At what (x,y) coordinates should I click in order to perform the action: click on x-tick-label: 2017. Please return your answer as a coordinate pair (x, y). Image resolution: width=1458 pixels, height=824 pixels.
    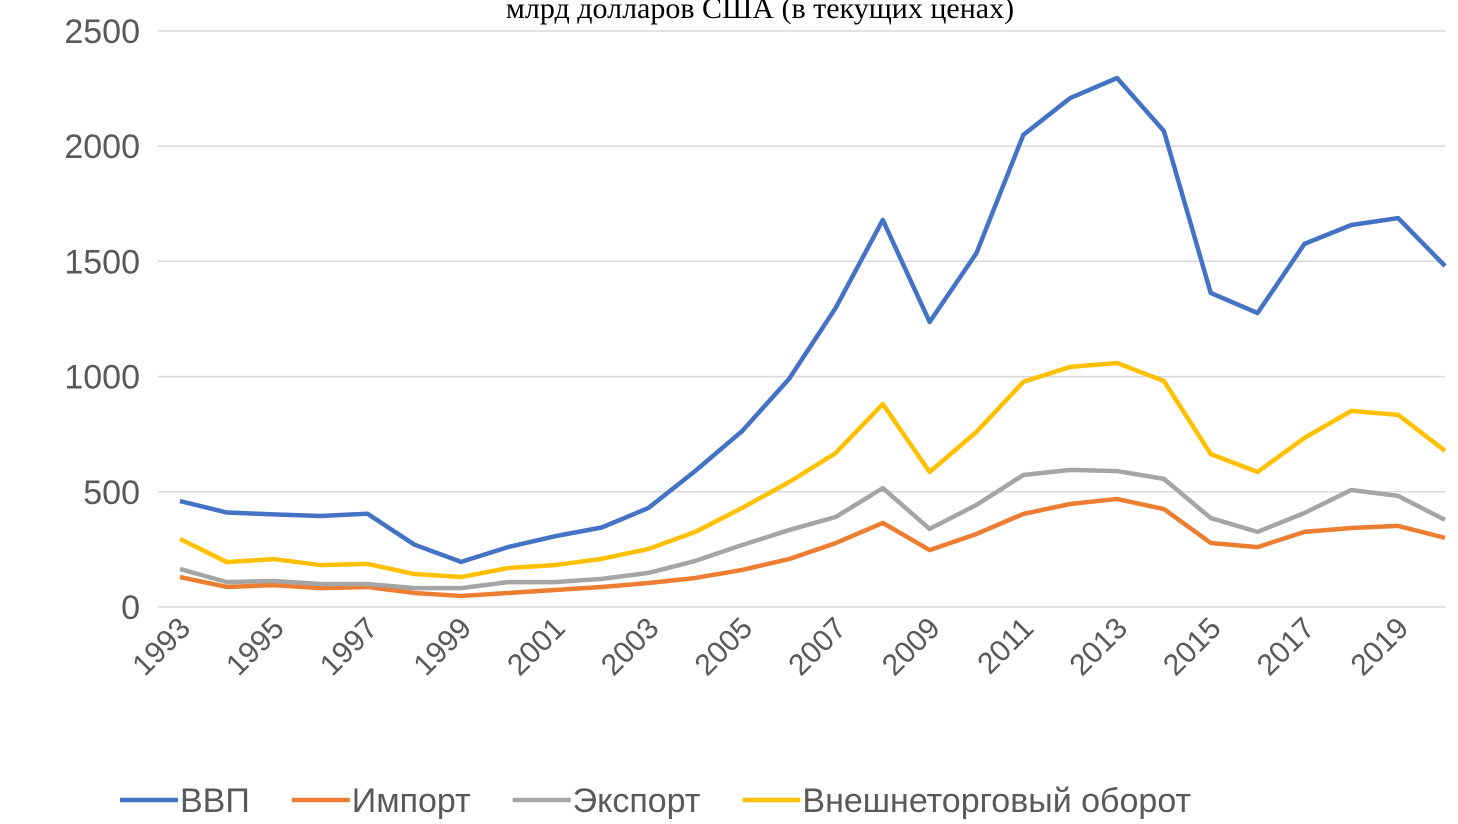
    Looking at the image, I should click on (1286, 647).